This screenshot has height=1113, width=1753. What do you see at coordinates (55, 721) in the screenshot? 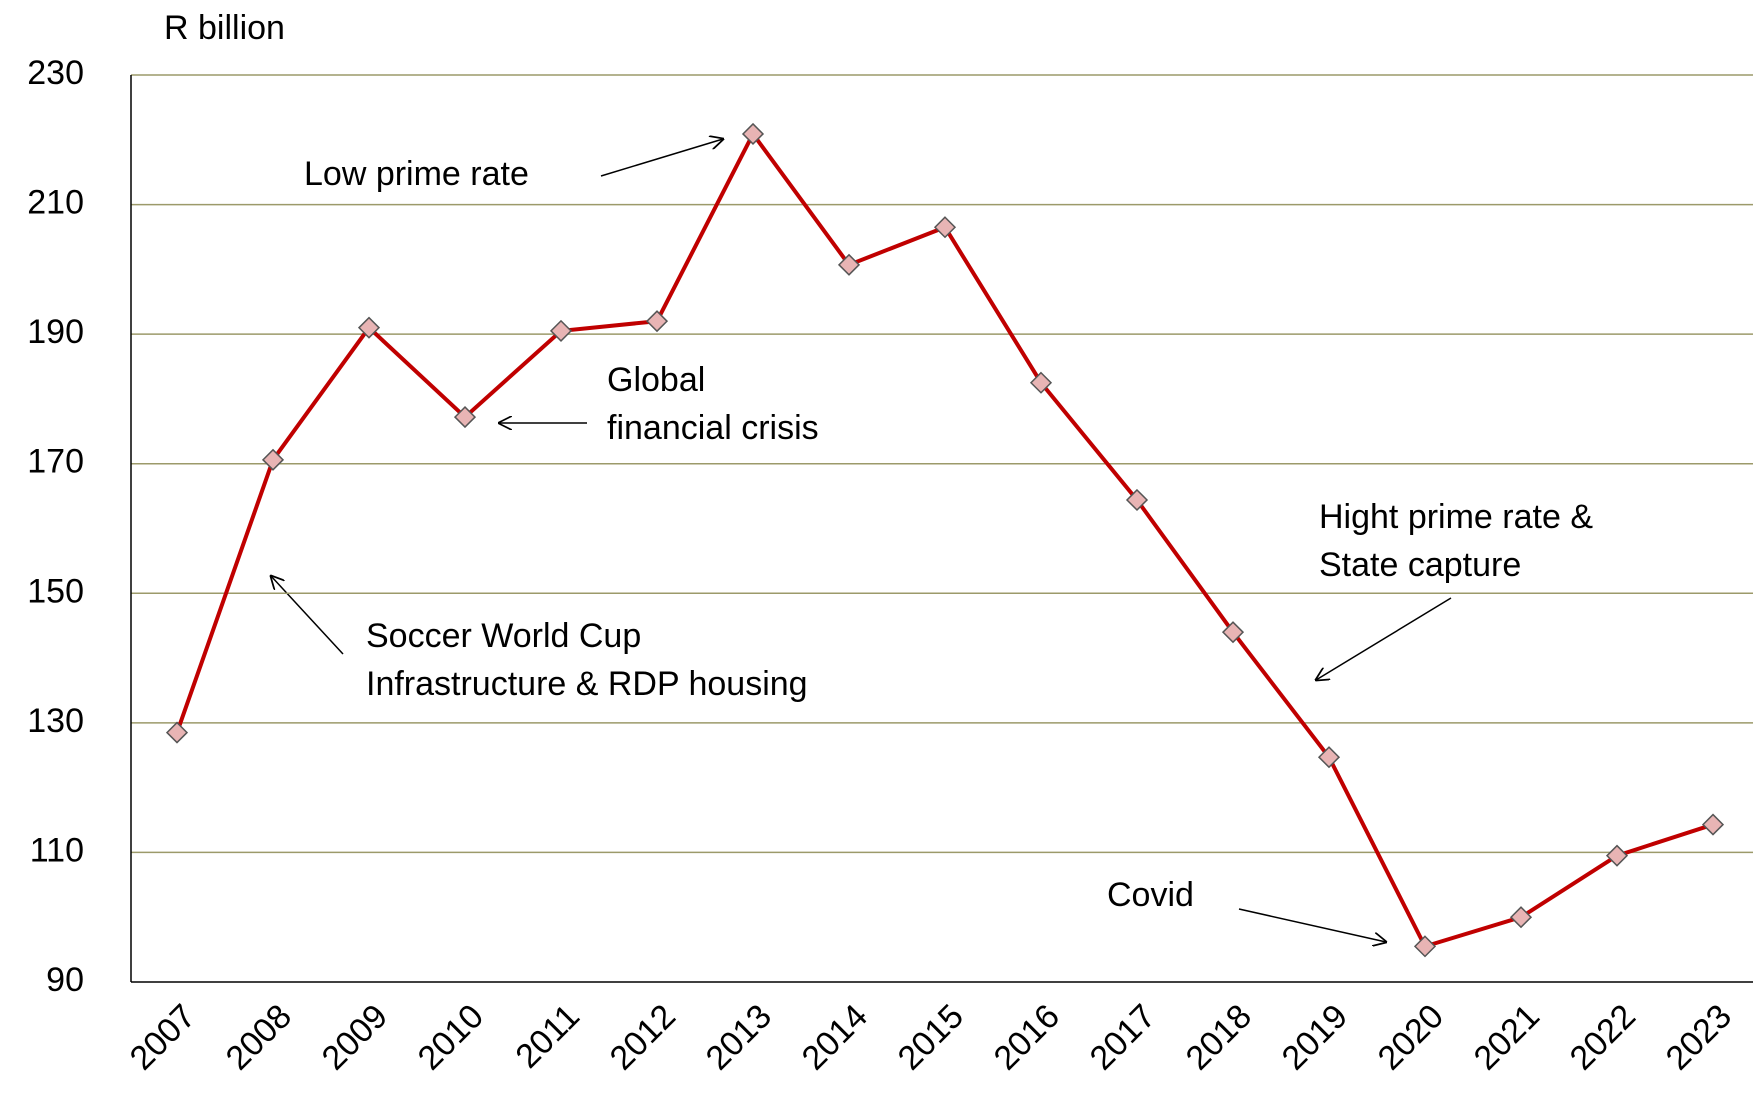
I see `y-tick-label: 130` at bounding box center [55, 721].